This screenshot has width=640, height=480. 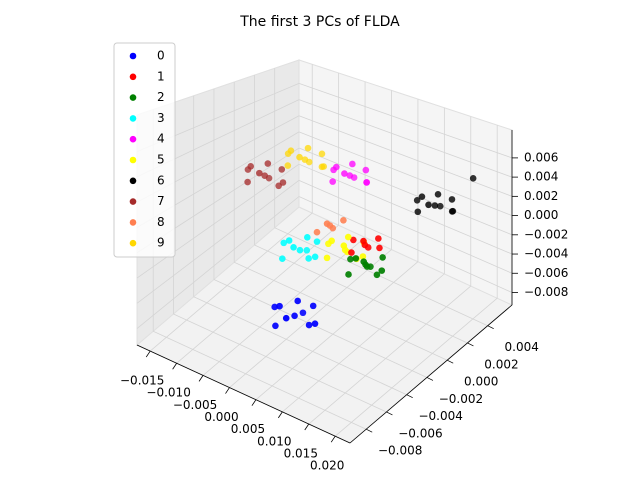 I want to click on legend-label: 0, so click(x=161, y=56).